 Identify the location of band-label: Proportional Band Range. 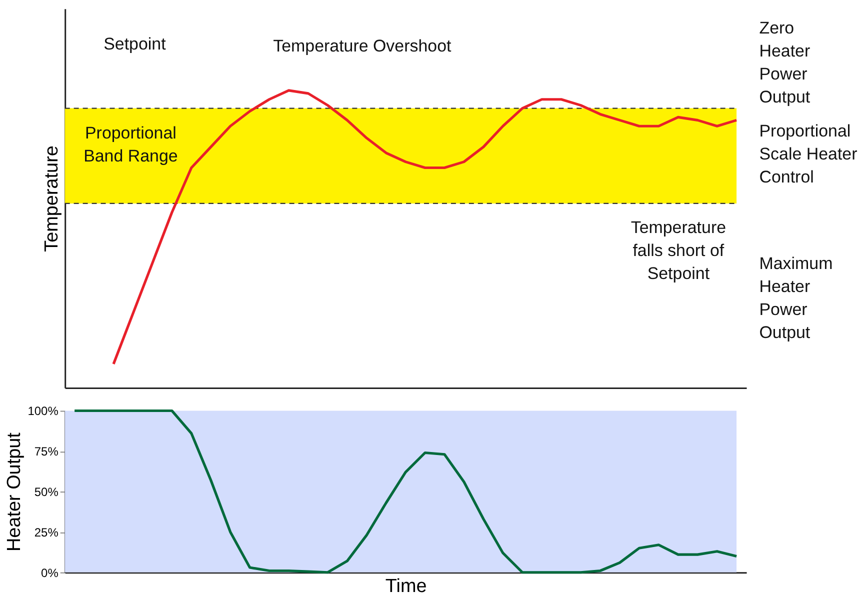
(131, 144).